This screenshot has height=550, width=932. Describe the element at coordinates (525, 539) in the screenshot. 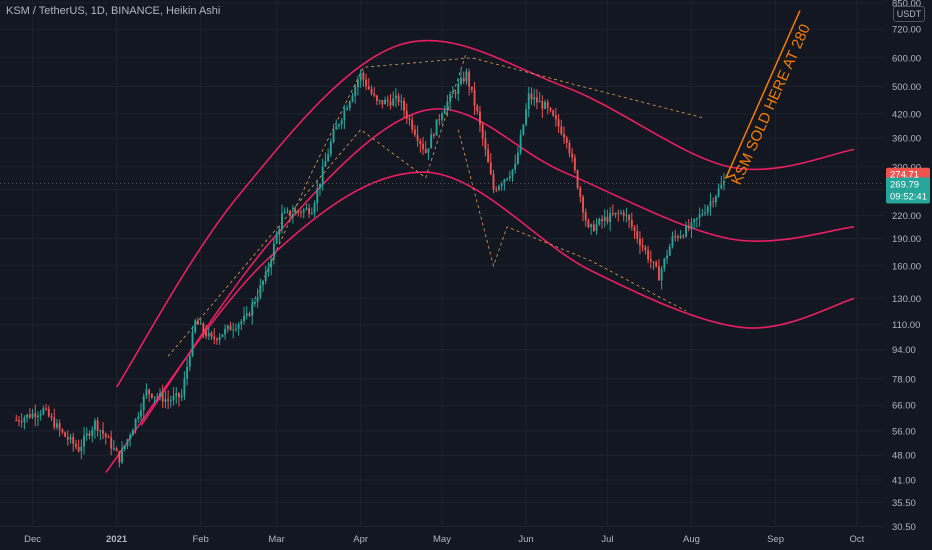

I see `x-tick-label: Jun` at that location.